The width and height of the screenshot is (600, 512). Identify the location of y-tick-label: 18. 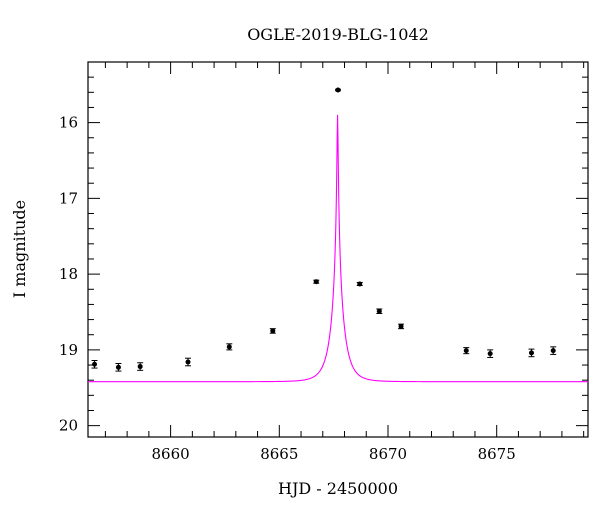
(68, 274).